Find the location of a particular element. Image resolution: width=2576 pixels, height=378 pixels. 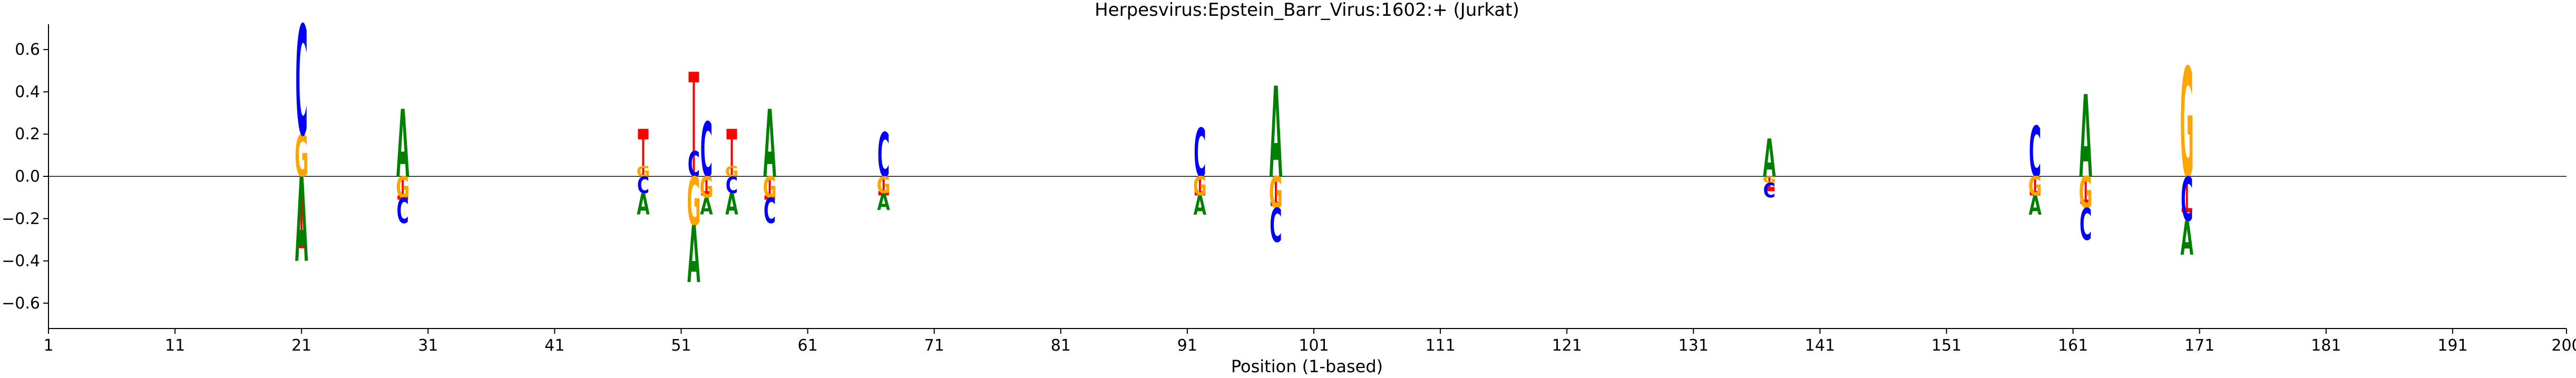

x-tick-label: 121 is located at coordinates (1567, 345).